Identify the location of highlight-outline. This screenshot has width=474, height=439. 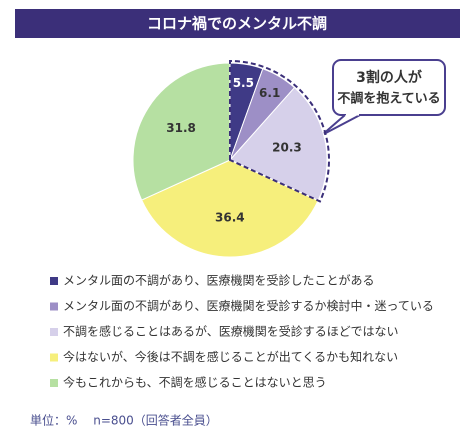
(279, 131).